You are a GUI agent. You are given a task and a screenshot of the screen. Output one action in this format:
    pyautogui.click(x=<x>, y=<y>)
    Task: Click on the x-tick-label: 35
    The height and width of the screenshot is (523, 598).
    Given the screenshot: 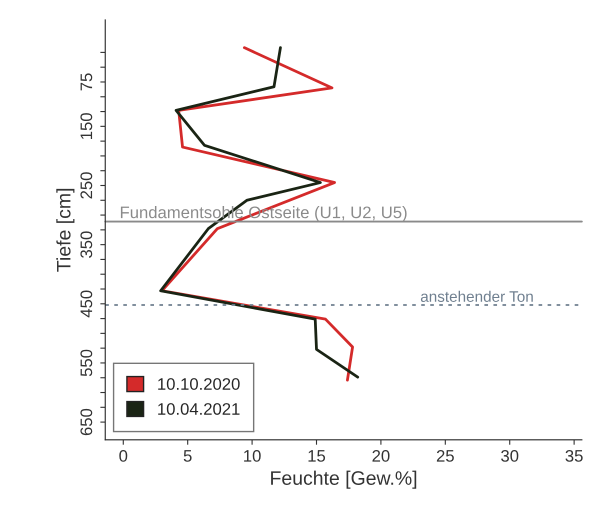 What is the action you would take?
    pyautogui.click(x=574, y=456)
    